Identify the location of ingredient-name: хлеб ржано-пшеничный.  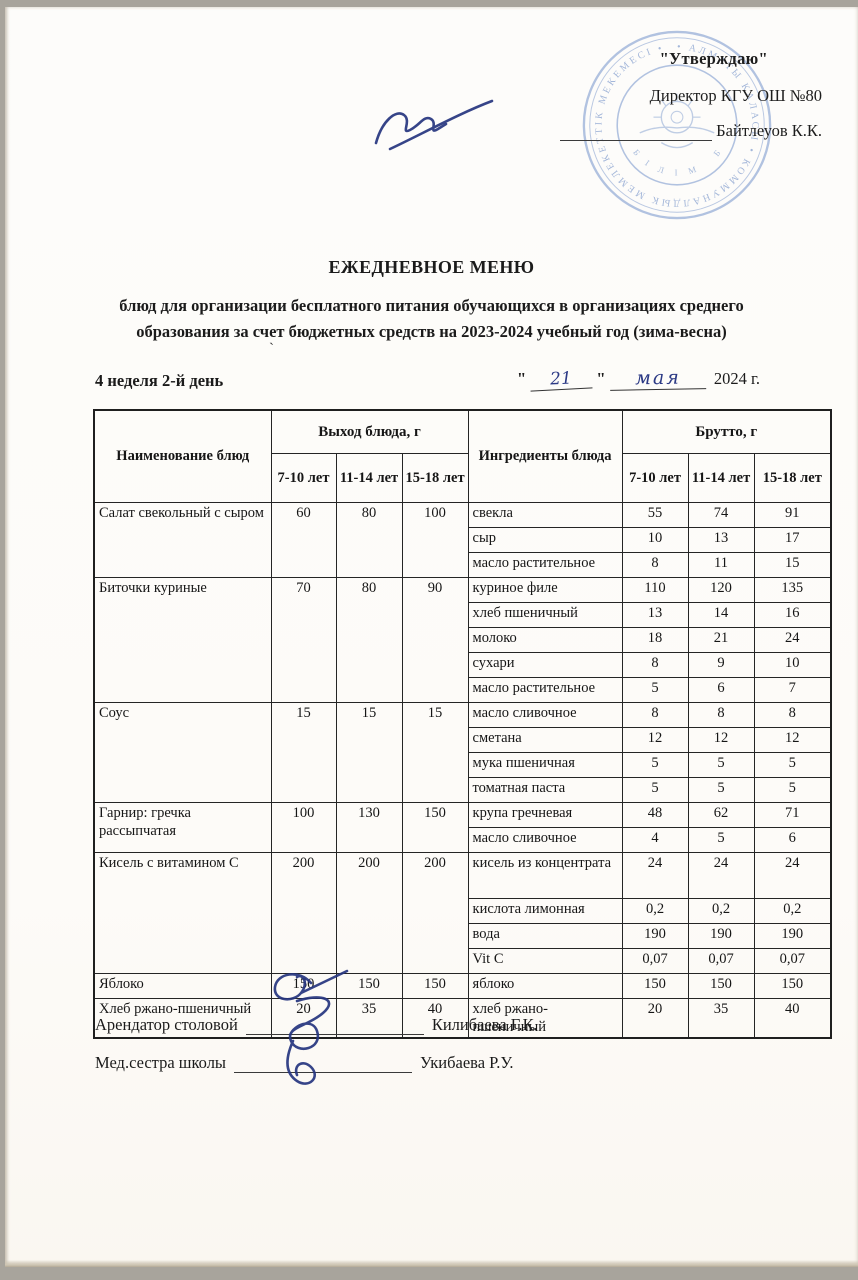
(545, 1018).